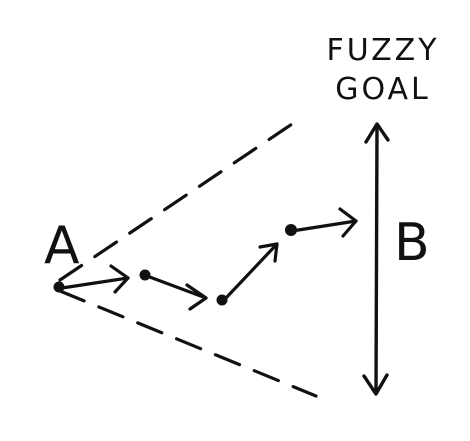  I want to click on start-point-dot, so click(59, 287).